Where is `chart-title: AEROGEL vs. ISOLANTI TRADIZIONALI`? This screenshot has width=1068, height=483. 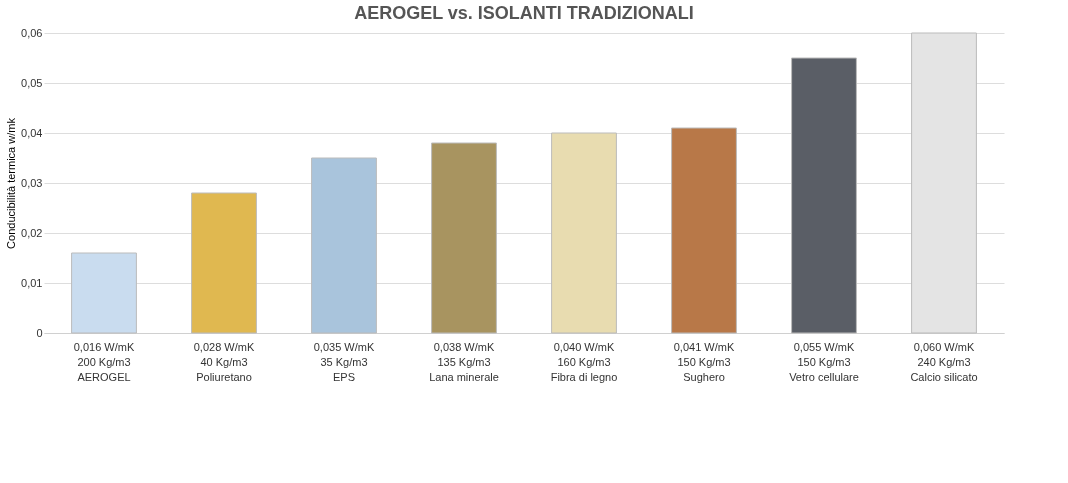
chart-title: AEROGEL vs. ISOLANTI TRADIZIONALI is located at coordinates (524, 13).